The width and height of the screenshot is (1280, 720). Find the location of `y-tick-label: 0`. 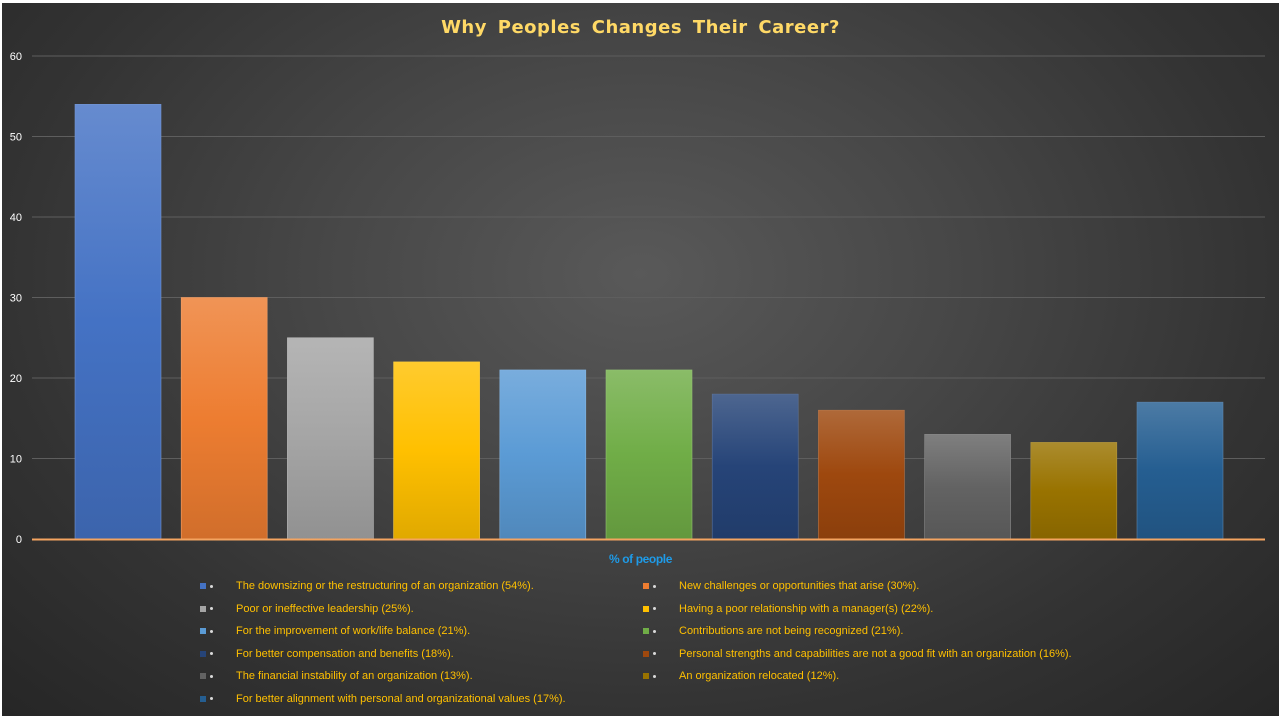

y-tick-label: 0 is located at coordinates (19, 540).